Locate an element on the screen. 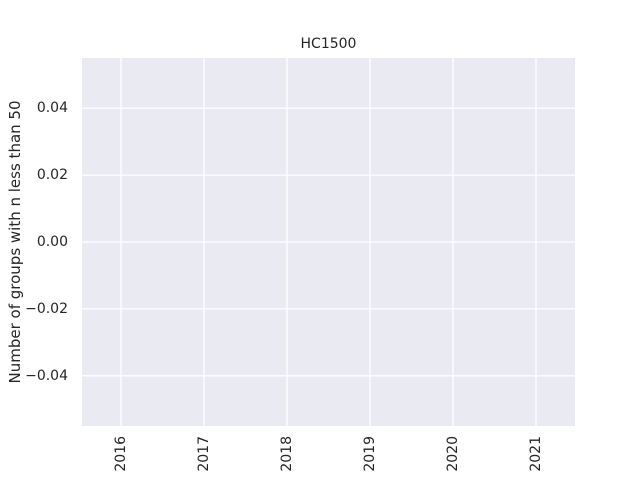 The width and height of the screenshot is (640, 484). x-tick-label: 2020 is located at coordinates (453, 454).